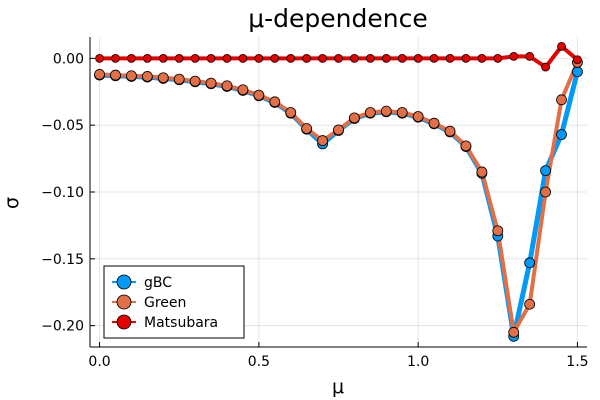 This screenshot has height=400, width=600. What do you see at coordinates (577, 362) in the screenshot?
I see `x-tick-label: 1.5` at bounding box center [577, 362].